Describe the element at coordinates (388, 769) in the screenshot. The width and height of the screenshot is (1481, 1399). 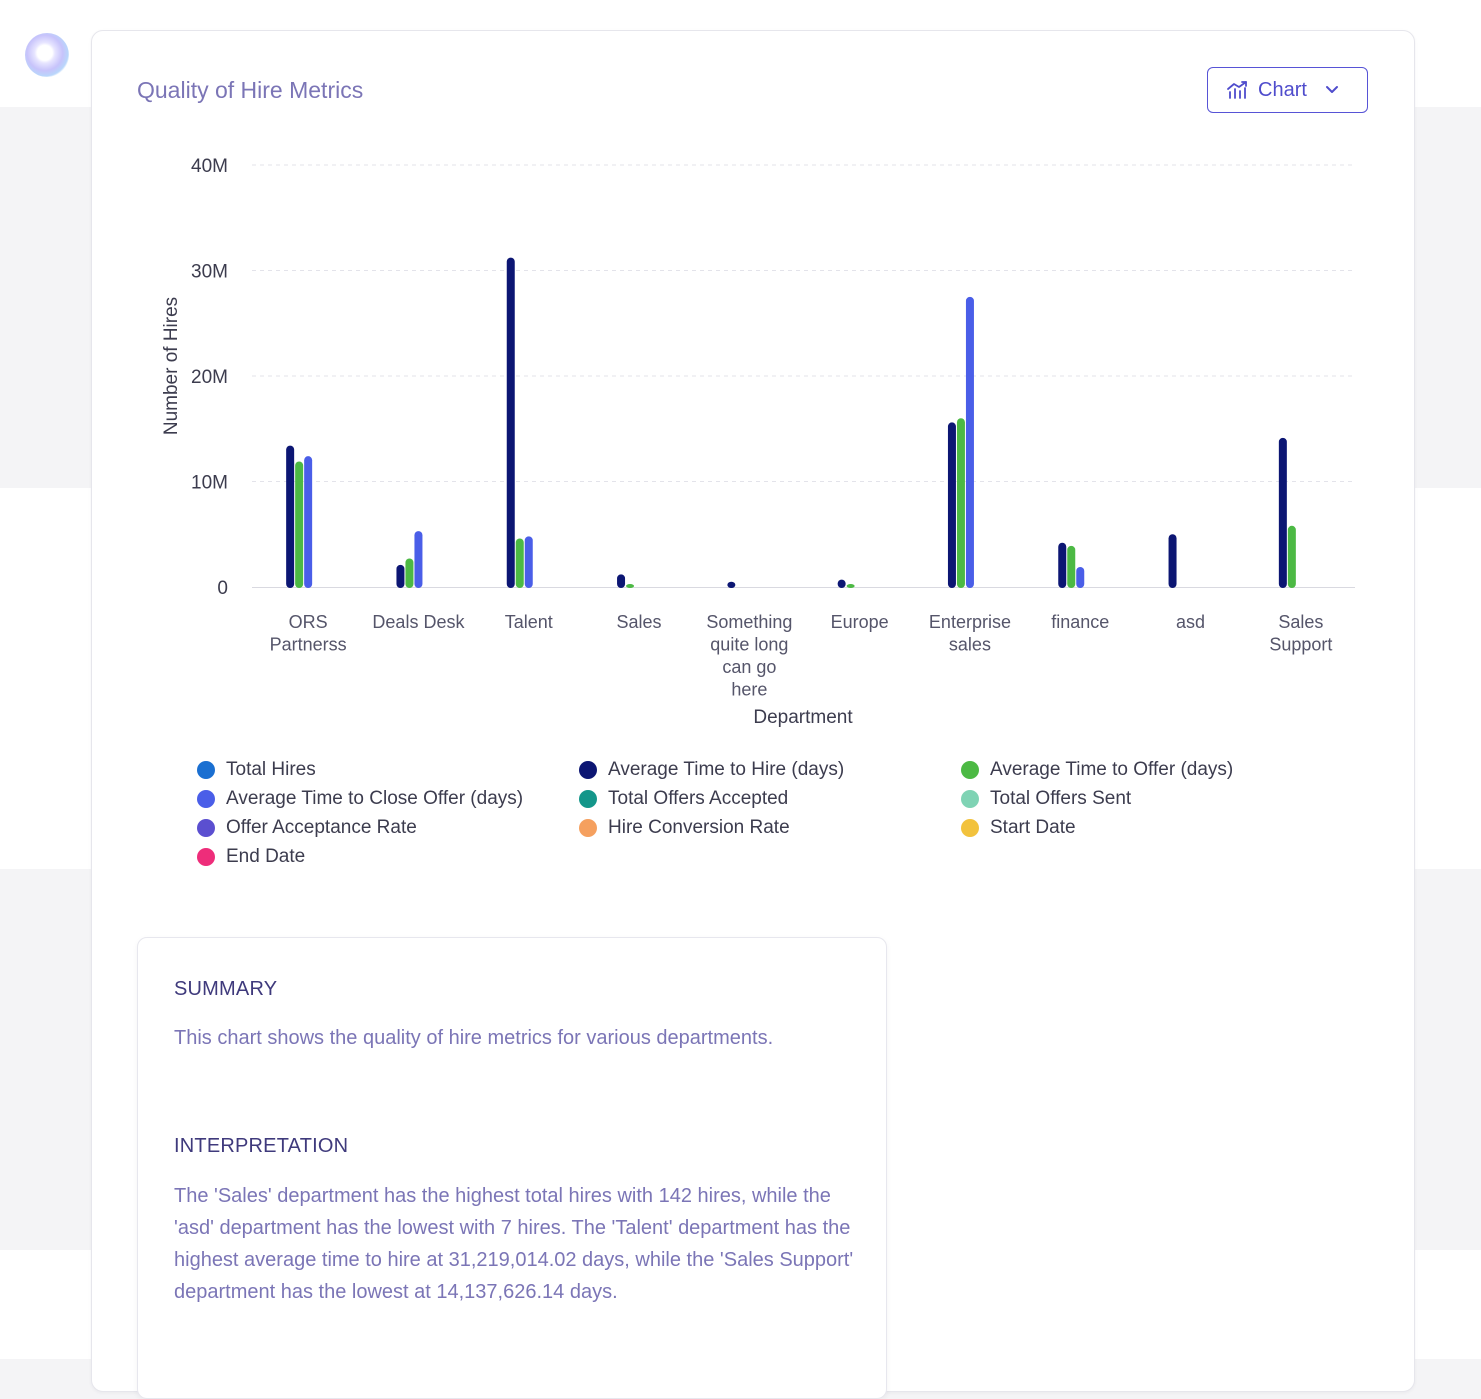
I see `legend-item: Total Hires` at that location.